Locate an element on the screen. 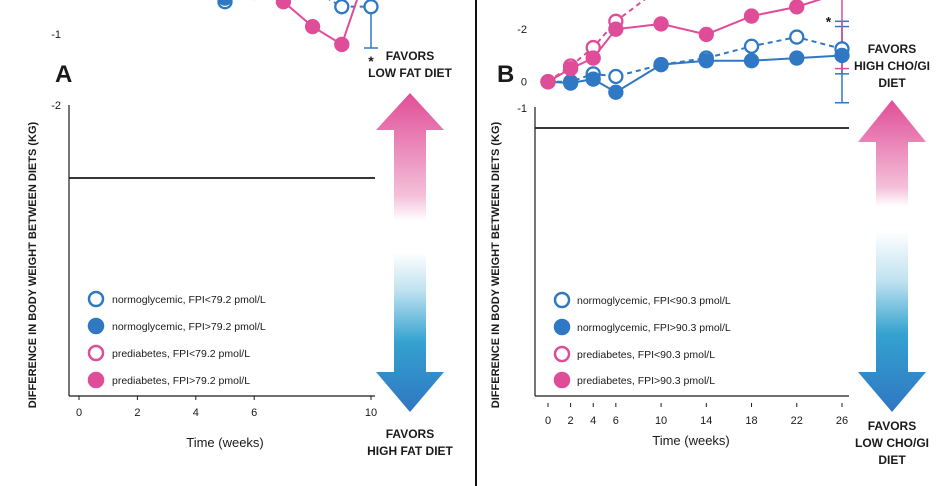 The height and width of the screenshot is (486, 941). arrow-b-bottom-line-3: DIET is located at coordinates (892, 460).